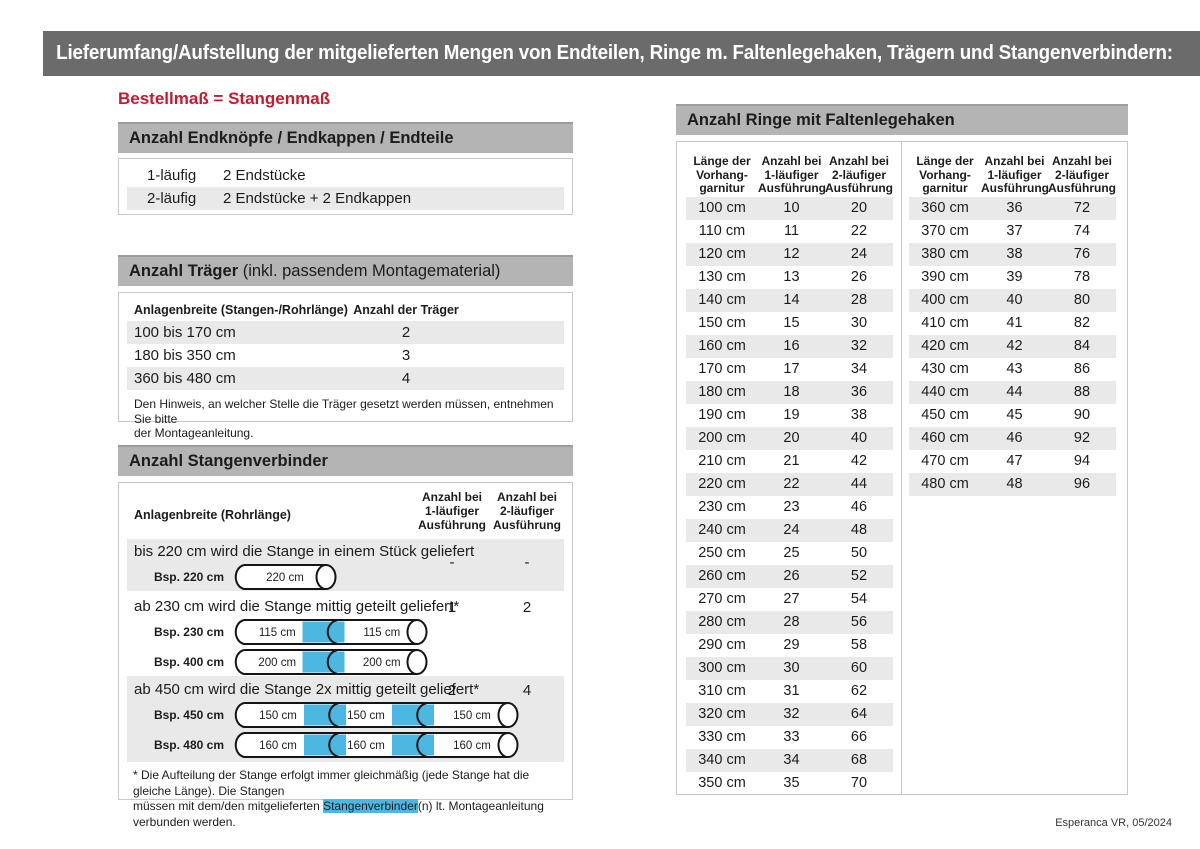  I want to click on ring-row: 110 cm 11 22, so click(789, 231).